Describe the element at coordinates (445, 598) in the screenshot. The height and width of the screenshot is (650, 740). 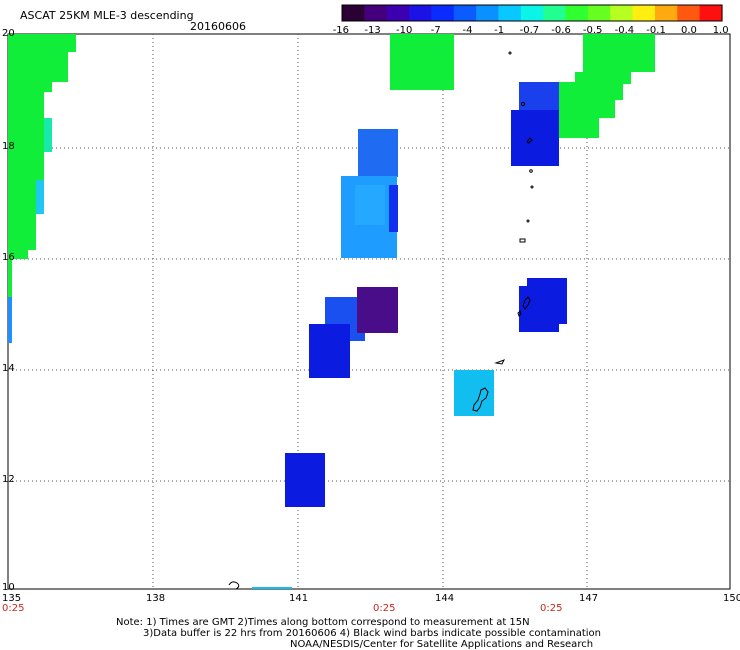
I see `lon-label-144: 144` at that location.